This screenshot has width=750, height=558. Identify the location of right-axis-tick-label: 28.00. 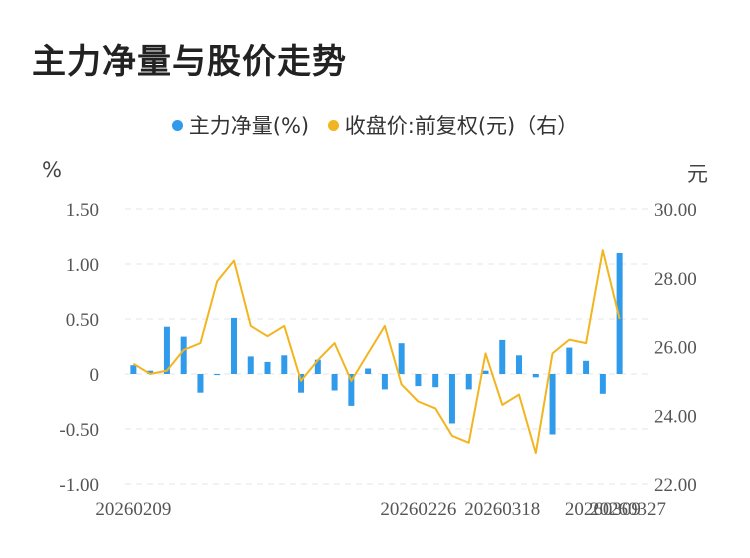
(675, 279).